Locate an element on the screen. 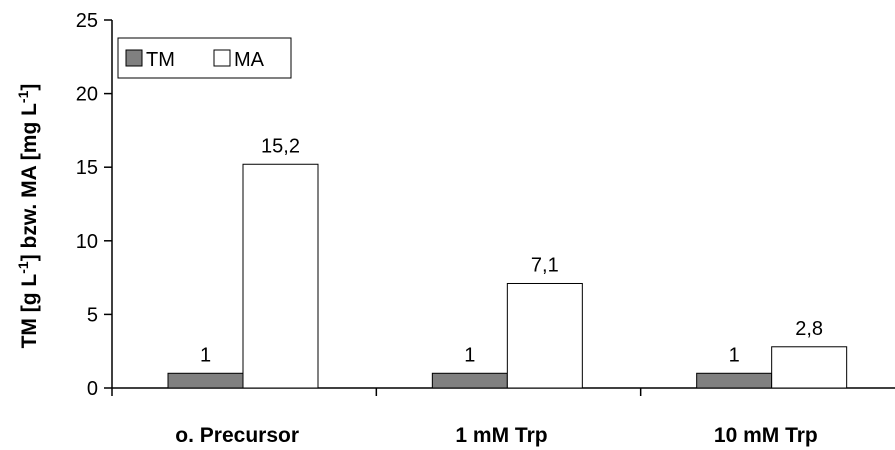 This screenshot has width=895, height=450. x-axis is located at coordinates (503, 391).